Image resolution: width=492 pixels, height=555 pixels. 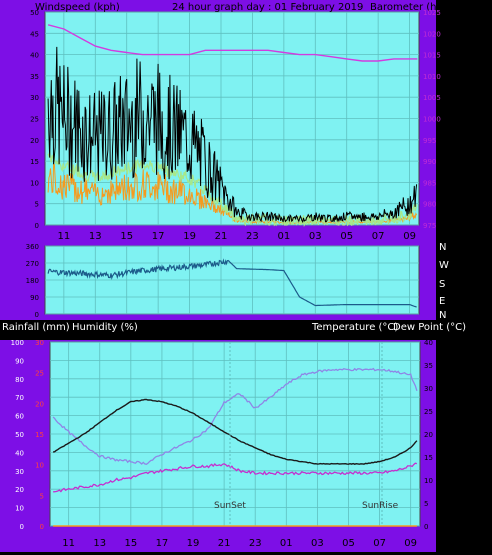 What do you see at coordinates (426, 504) in the screenshot?
I see `temperature-tick-label: 5` at bounding box center [426, 504].